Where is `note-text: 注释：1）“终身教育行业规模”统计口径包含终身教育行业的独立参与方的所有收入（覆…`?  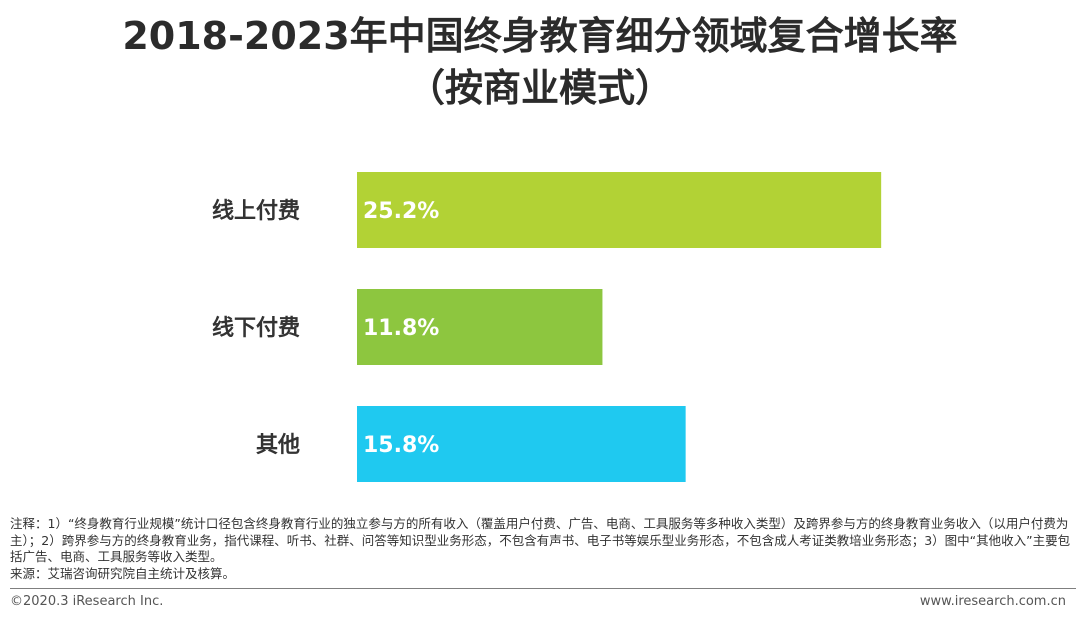 note-text: 注释：1）“终身教育行业规模”统计口径包含终身教育行业的独立参与方的所有收入（覆… is located at coordinates (540, 540).